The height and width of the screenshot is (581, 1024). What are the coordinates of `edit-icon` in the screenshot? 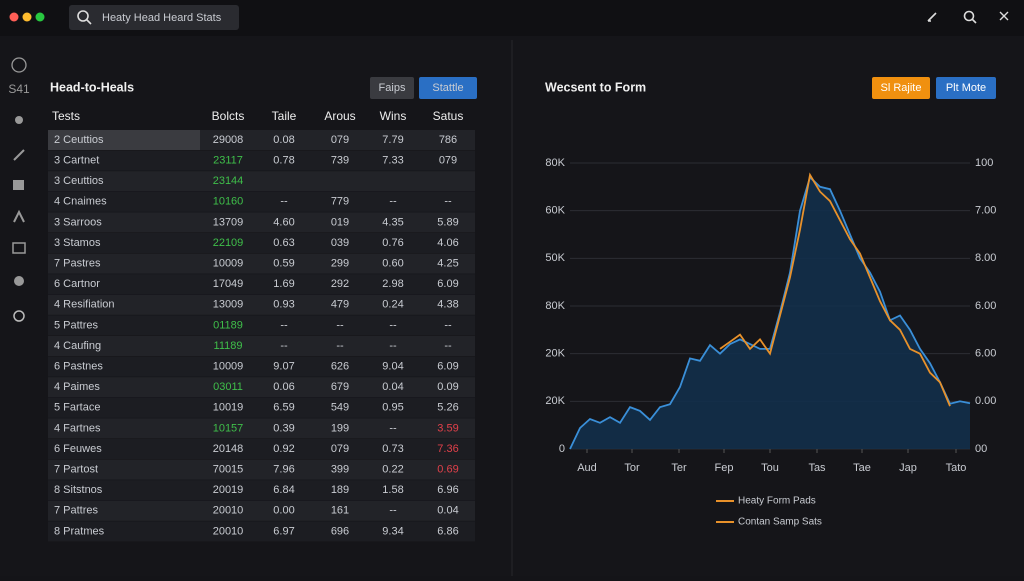 It's located at (932, 17).